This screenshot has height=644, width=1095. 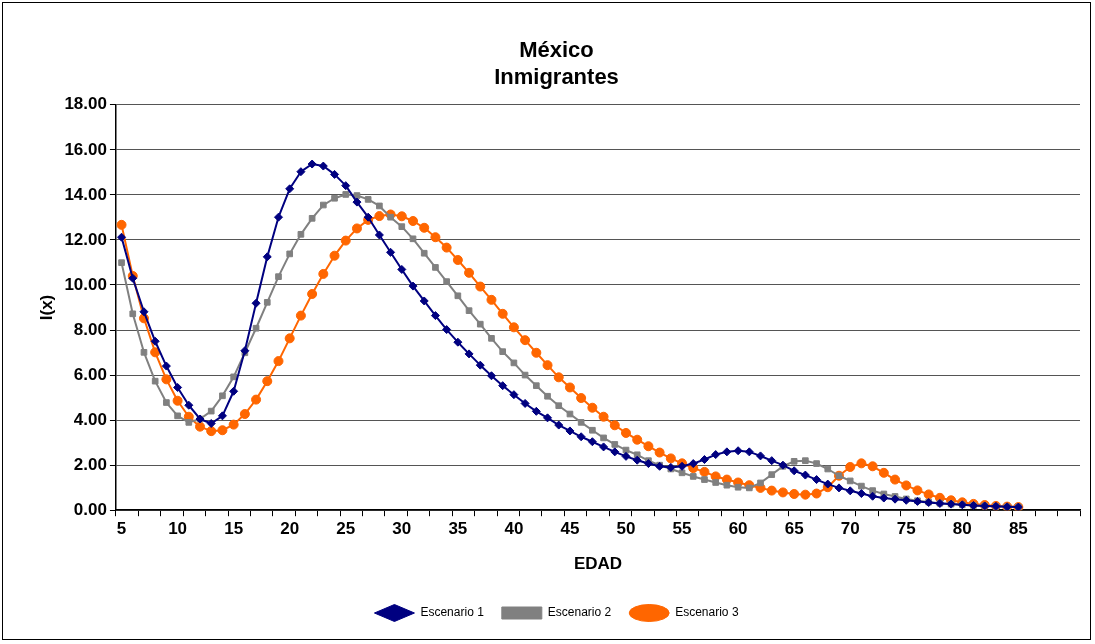 What do you see at coordinates (458, 529) in the screenshot?
I see `x-tick-label: 35` at bounding box center [458, 529].